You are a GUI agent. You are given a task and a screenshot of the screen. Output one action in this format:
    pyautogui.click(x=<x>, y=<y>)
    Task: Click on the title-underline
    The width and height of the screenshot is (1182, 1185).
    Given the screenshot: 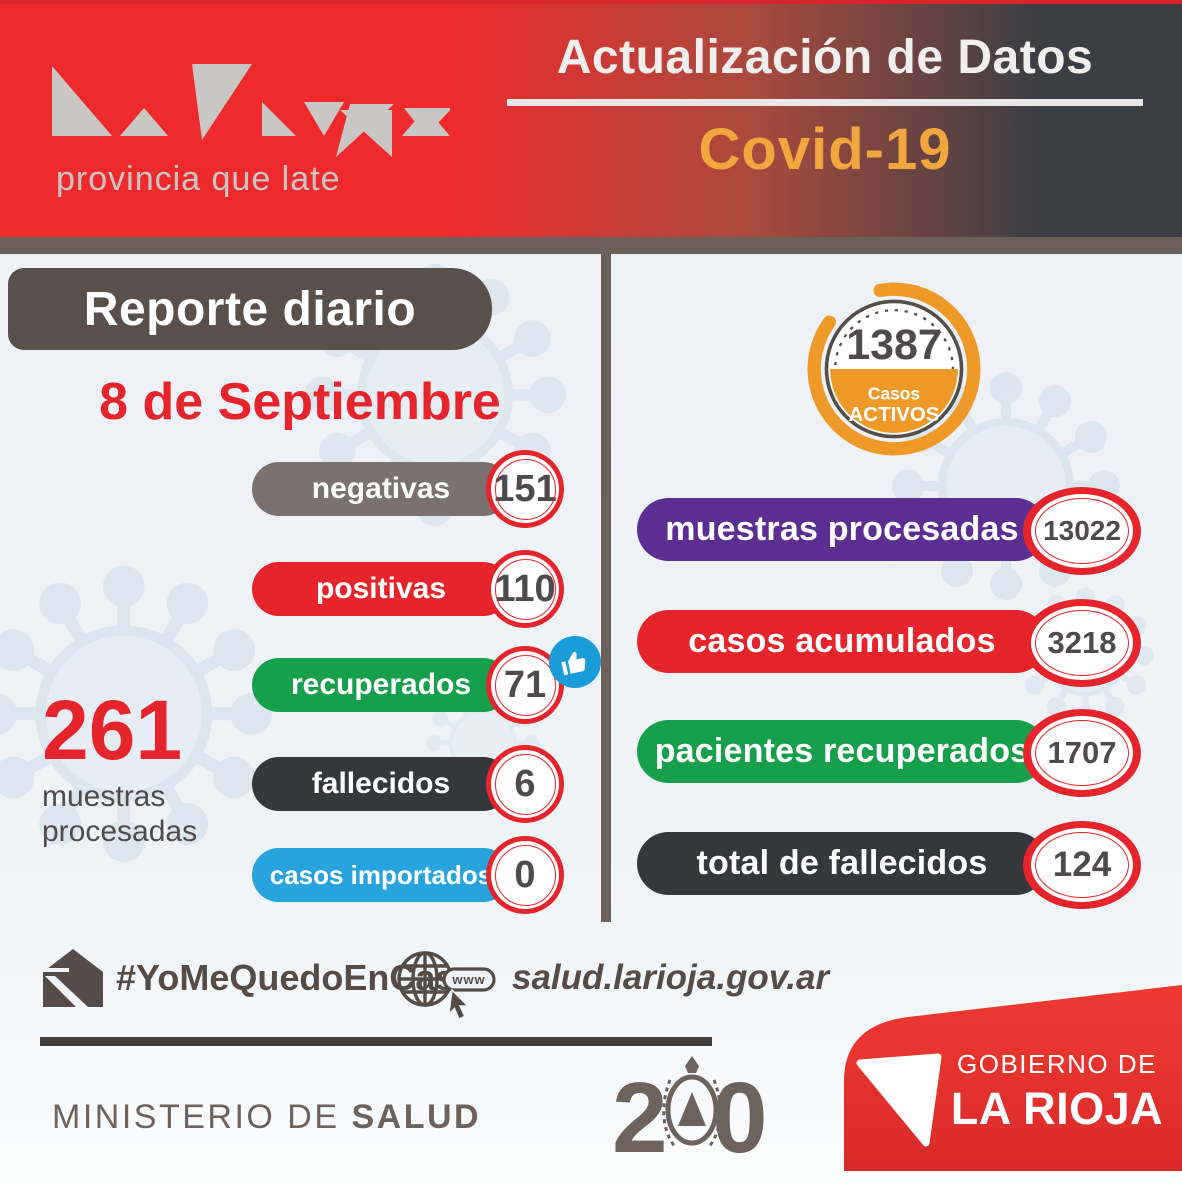 What is the action you would take?
    pyautogui.click(x=825, y=102)
    